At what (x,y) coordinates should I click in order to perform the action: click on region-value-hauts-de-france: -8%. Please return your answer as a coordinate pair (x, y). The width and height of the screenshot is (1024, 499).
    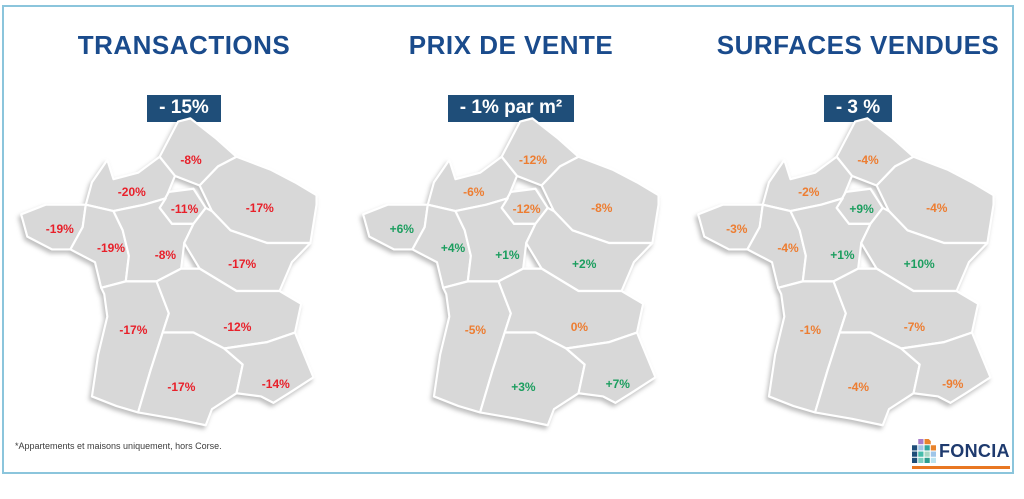
    Looking at the image, I should click on (191, 159).